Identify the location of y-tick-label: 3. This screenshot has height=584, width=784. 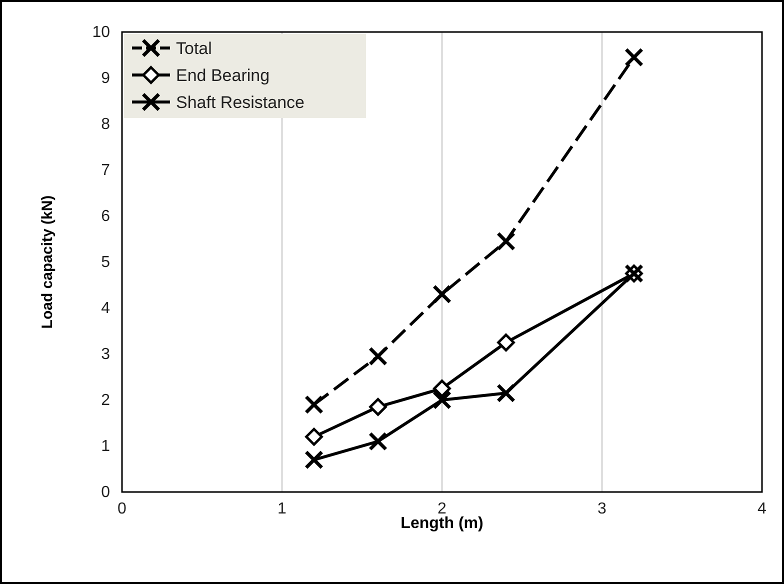
(105, 355).